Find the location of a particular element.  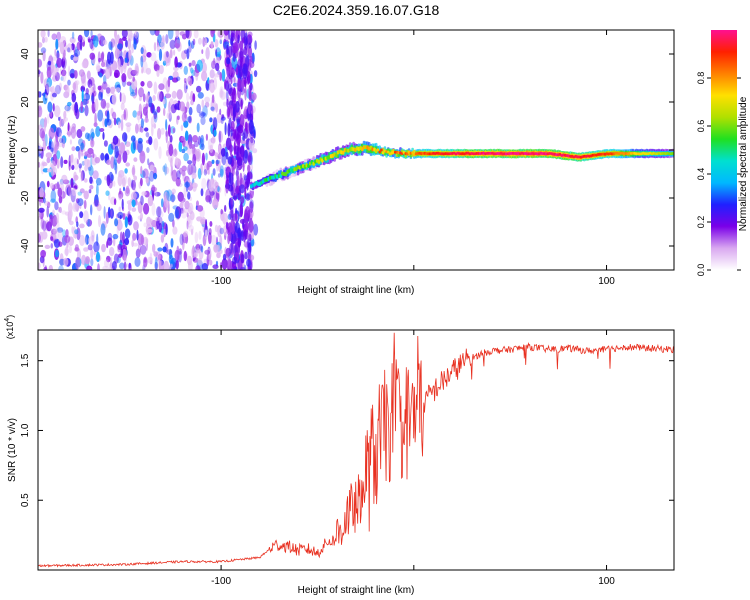

heatmap-noise-region is located at coordinates (148, 150).